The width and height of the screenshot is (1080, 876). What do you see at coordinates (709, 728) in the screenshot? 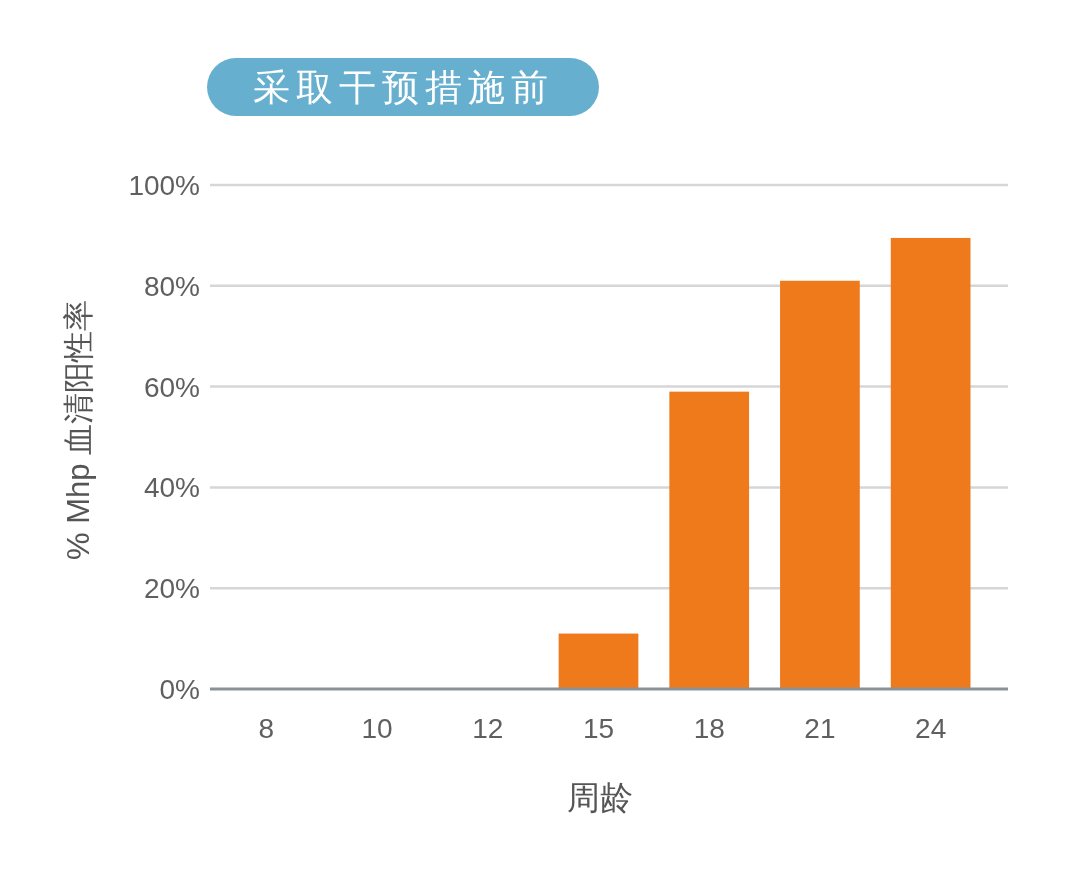
I see `x-tick-label: 18` at bounding box center [709, 728].